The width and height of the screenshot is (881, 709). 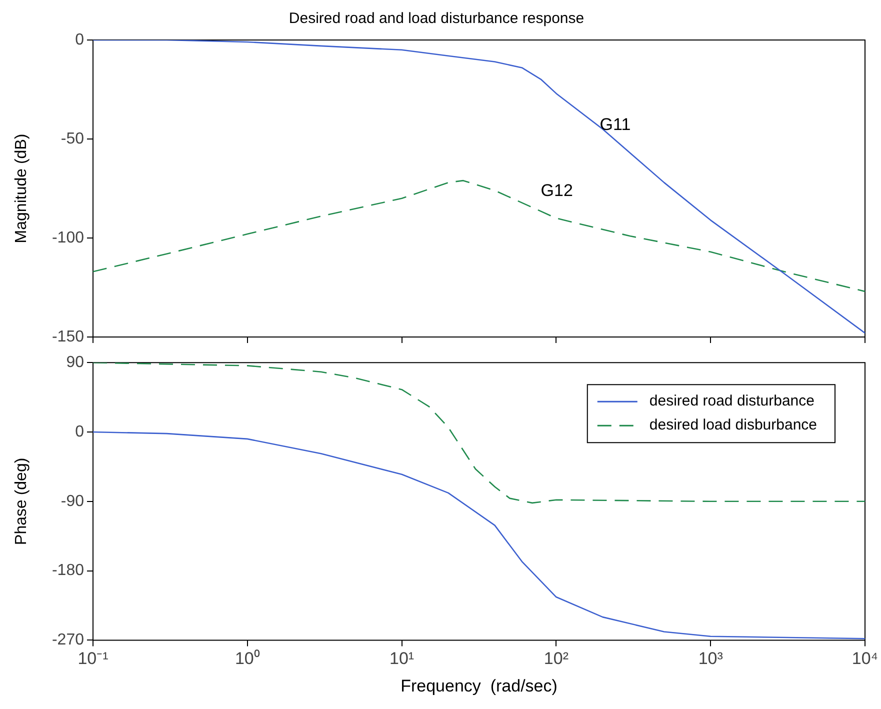 What do you see at coordinates (68, 237) in the screenshot?
I see `y-tick-label: -100` at bounding box center [68, 237].